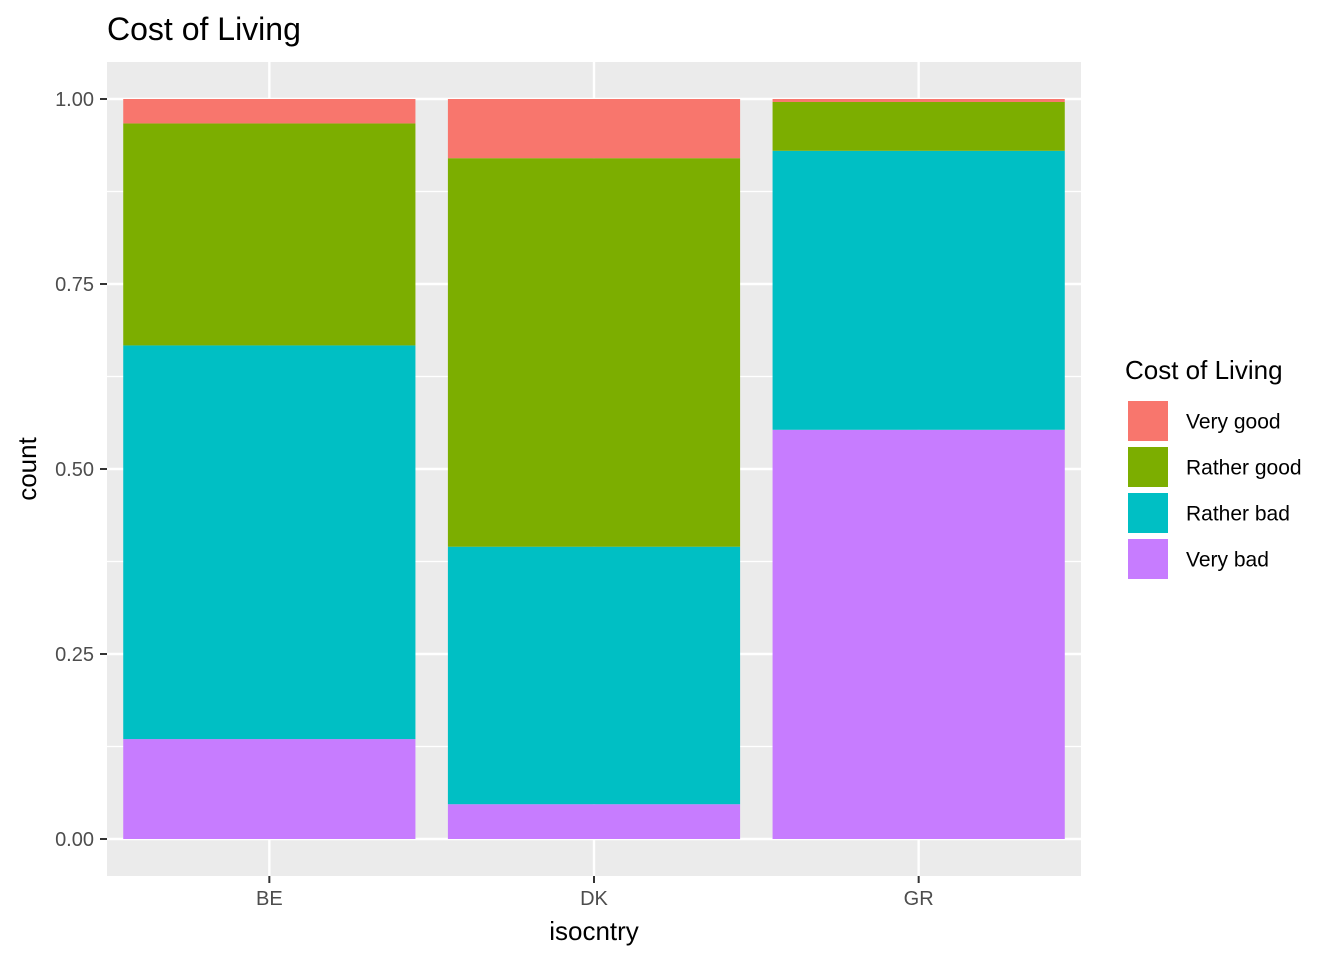 Image resolution: width=1344 pixels, height=960 pixels. What do you see at coordinates (74, 470) in the screenshot?
I see `y-tick-label: 0.50` at bounding box center [74, 470].